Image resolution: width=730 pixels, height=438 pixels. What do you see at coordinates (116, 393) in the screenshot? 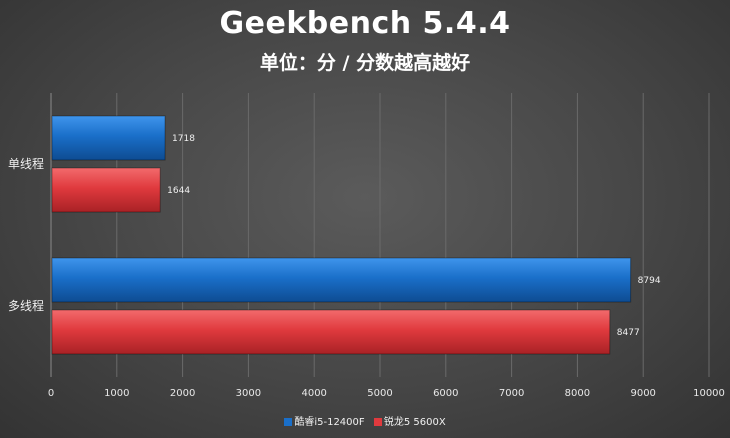
I see `x-tick-label: 1000` at bounding box center [116, 393].